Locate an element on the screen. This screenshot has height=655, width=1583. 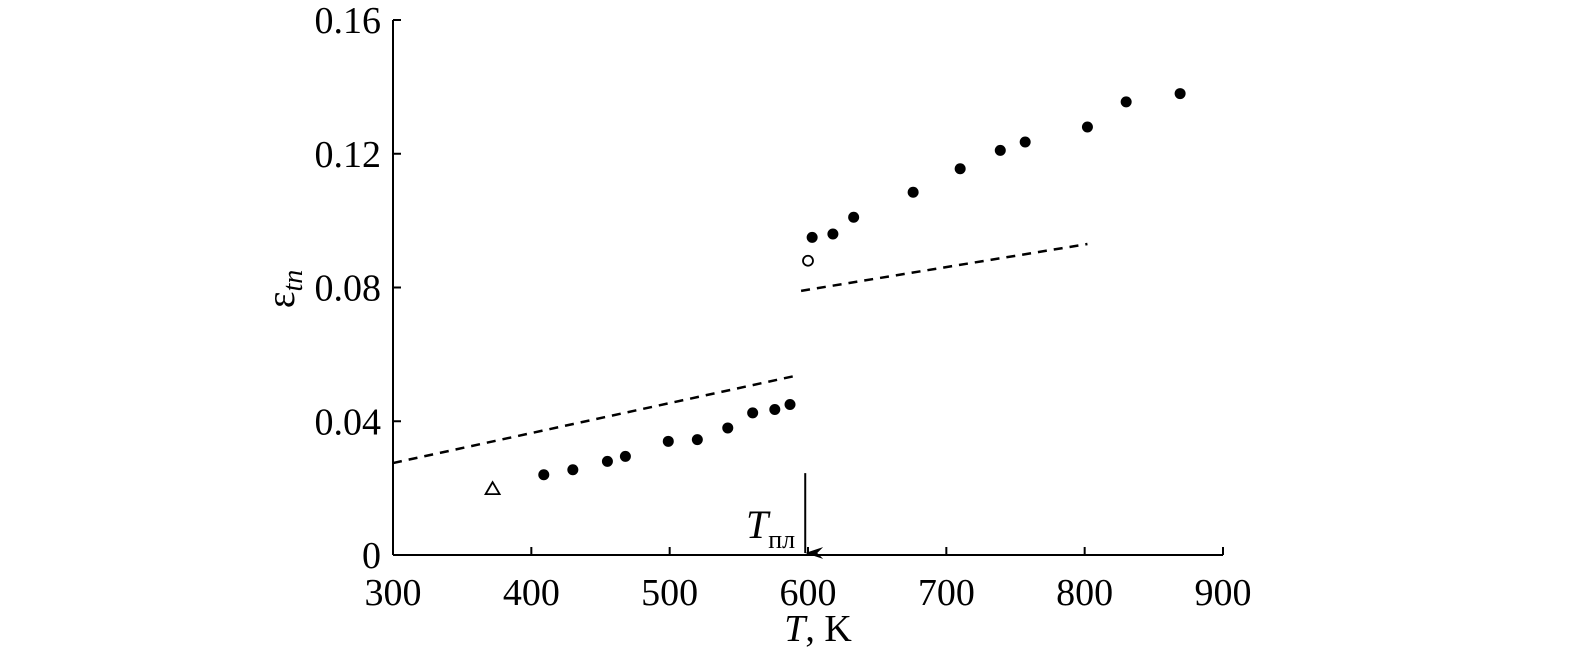
x-tick-label: 500 is located at coordinates (669, 593).